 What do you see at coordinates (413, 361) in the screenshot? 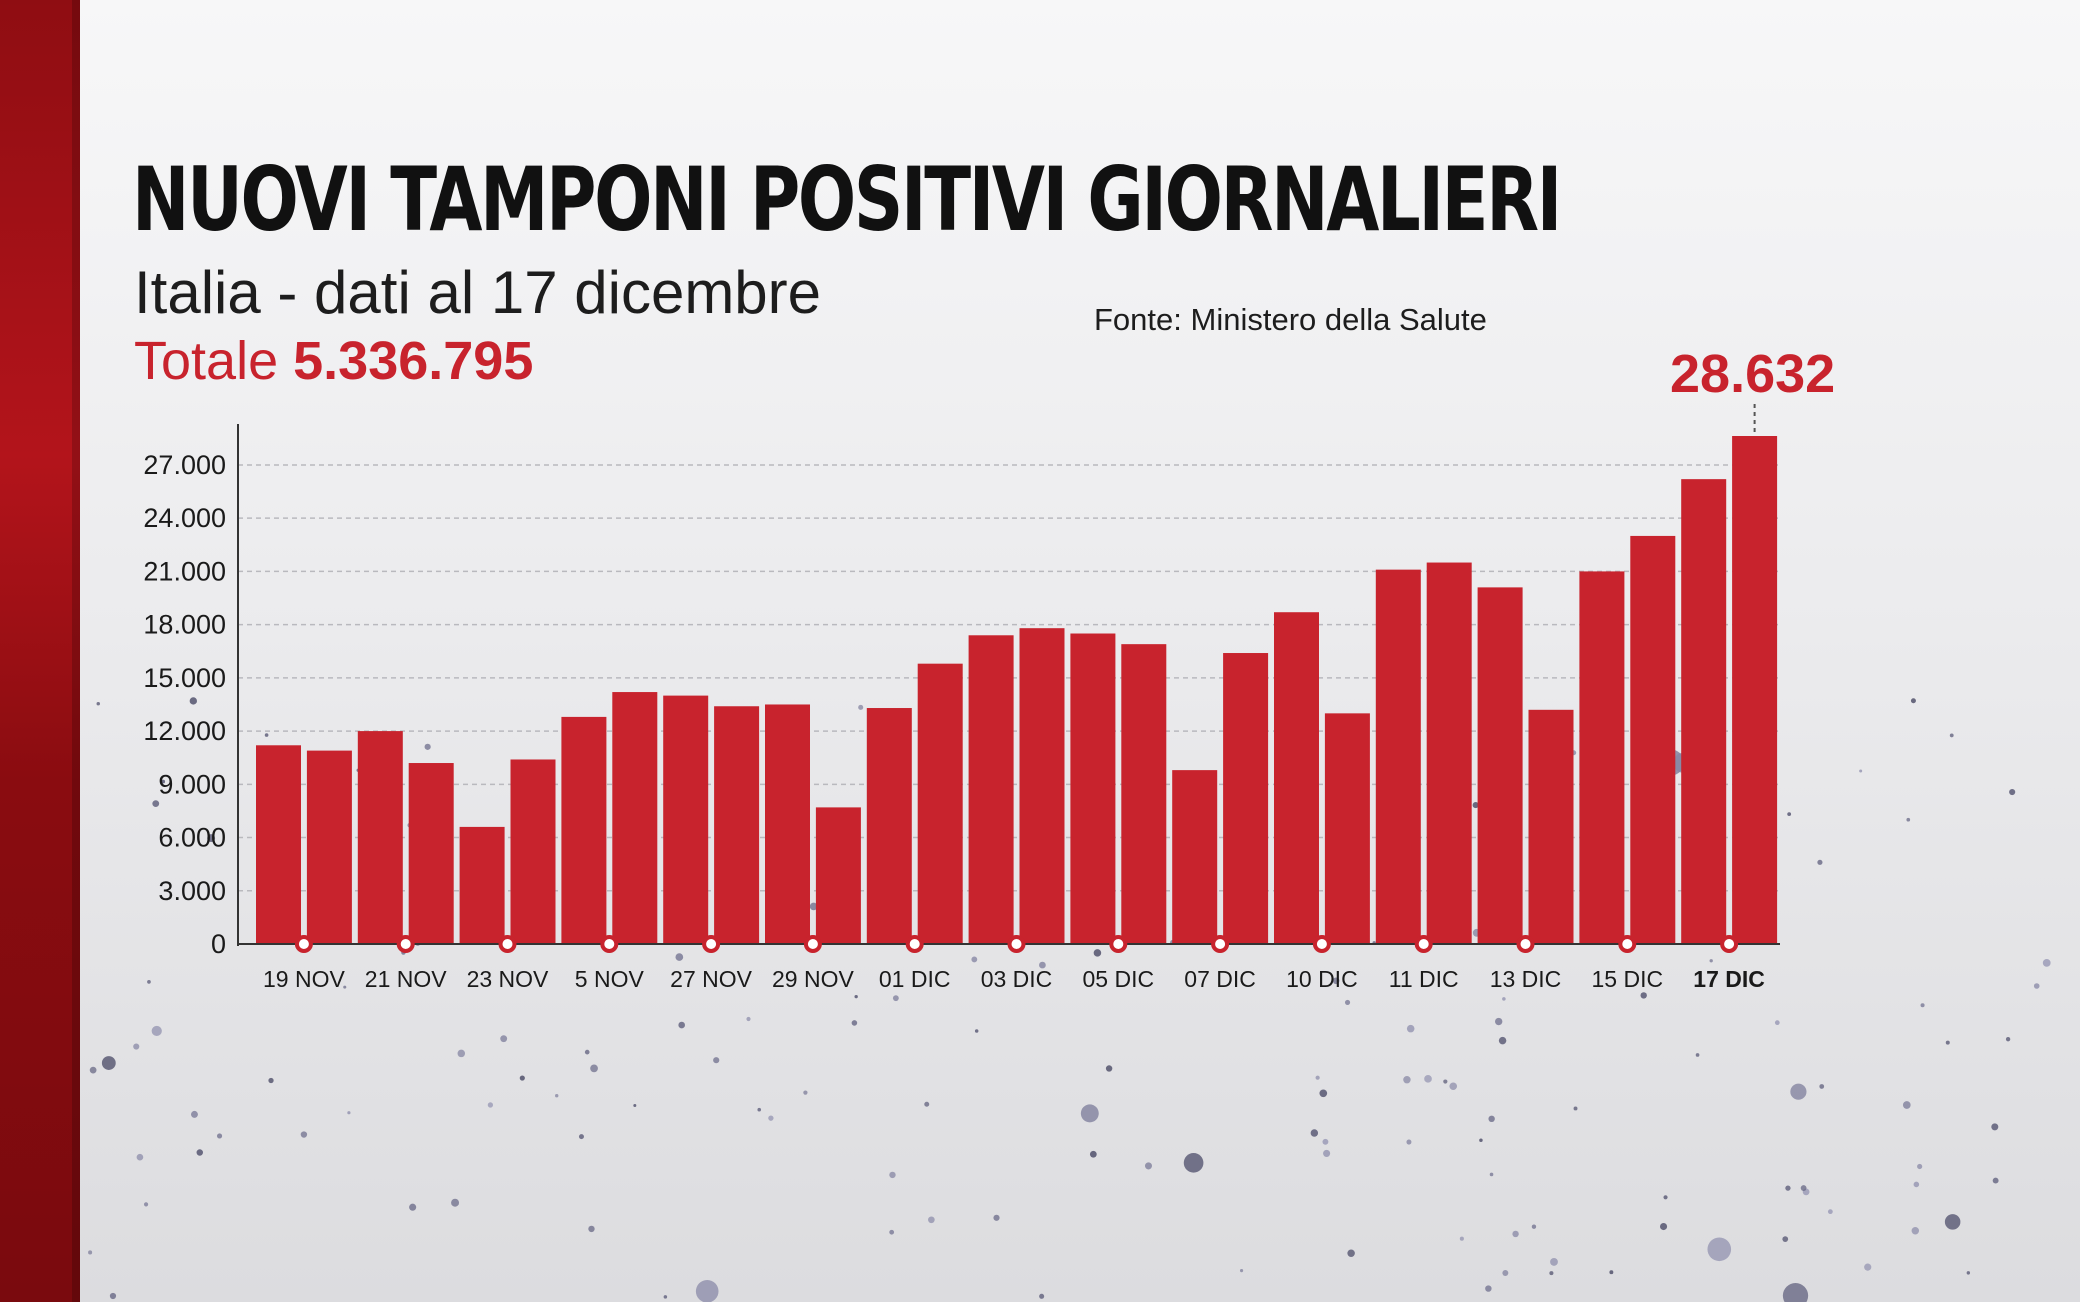
I see `total-value: 5.336.795` at bounding box center [413, 361].